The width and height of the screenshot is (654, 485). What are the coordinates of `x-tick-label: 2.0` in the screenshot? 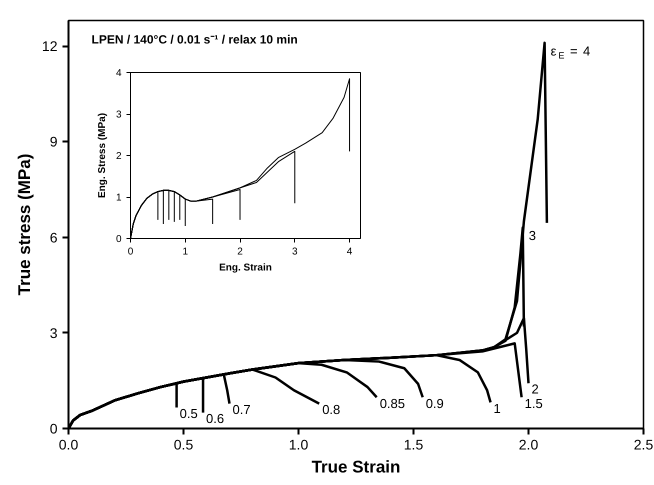 It's located at (528, 444).